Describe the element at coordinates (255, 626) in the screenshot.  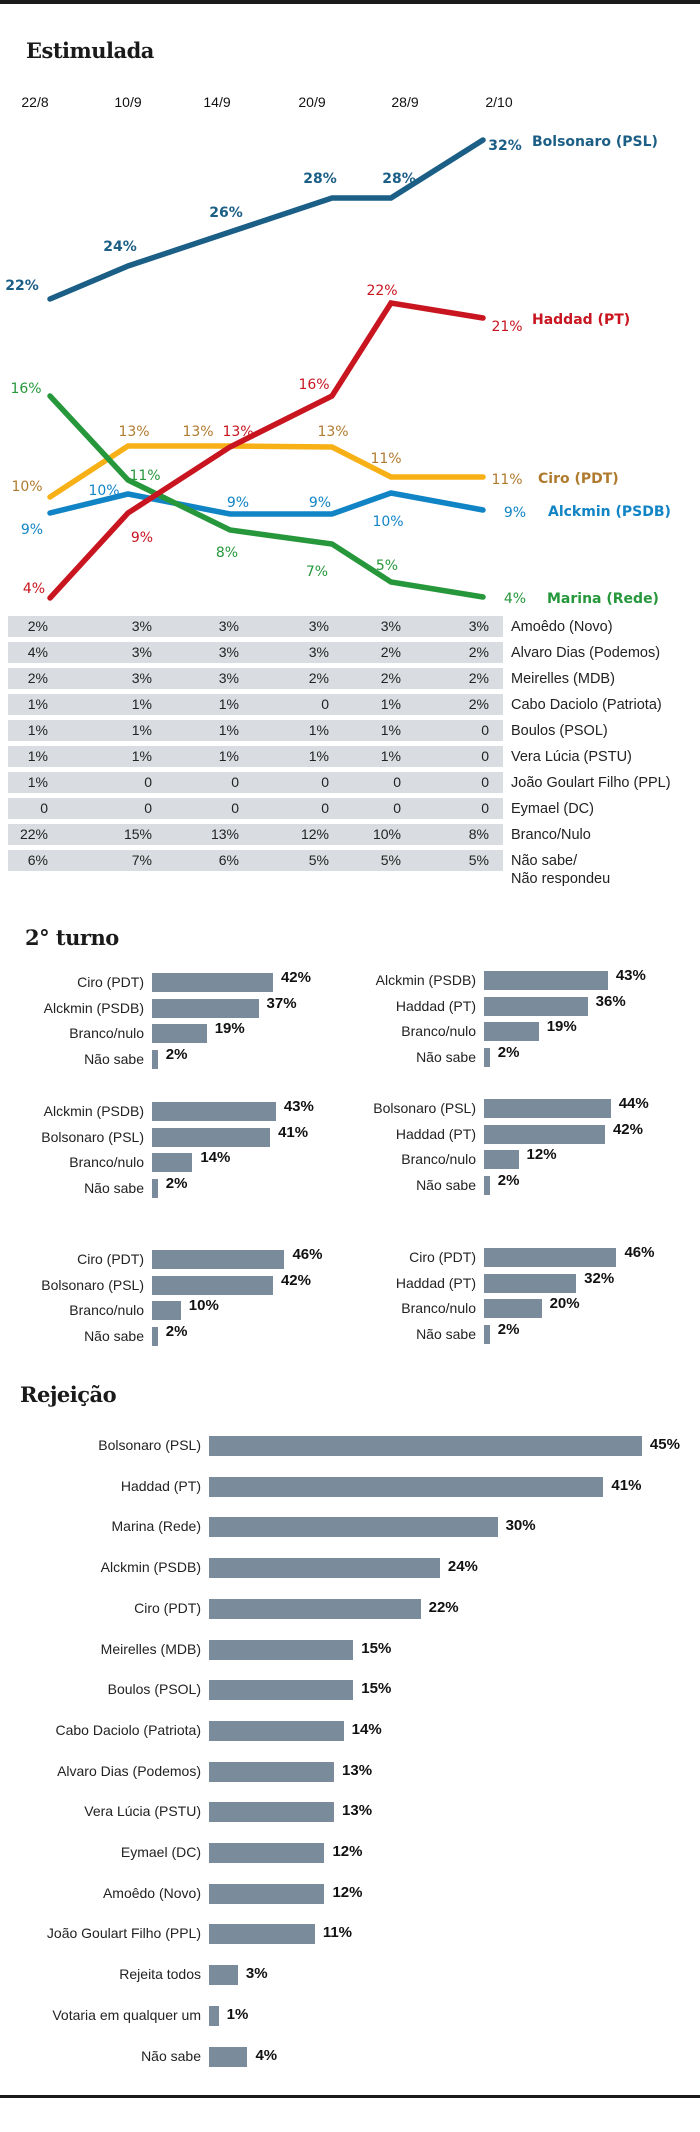
I see `table-row: 2% 3% 3% 3% 3% 3%` at that location.